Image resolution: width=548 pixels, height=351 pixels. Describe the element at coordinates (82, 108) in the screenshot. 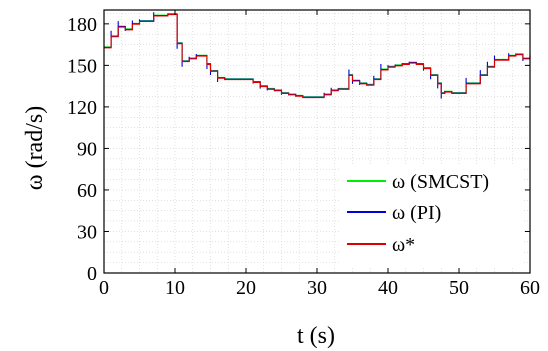

I see `y-tick-label: 120` at that location.